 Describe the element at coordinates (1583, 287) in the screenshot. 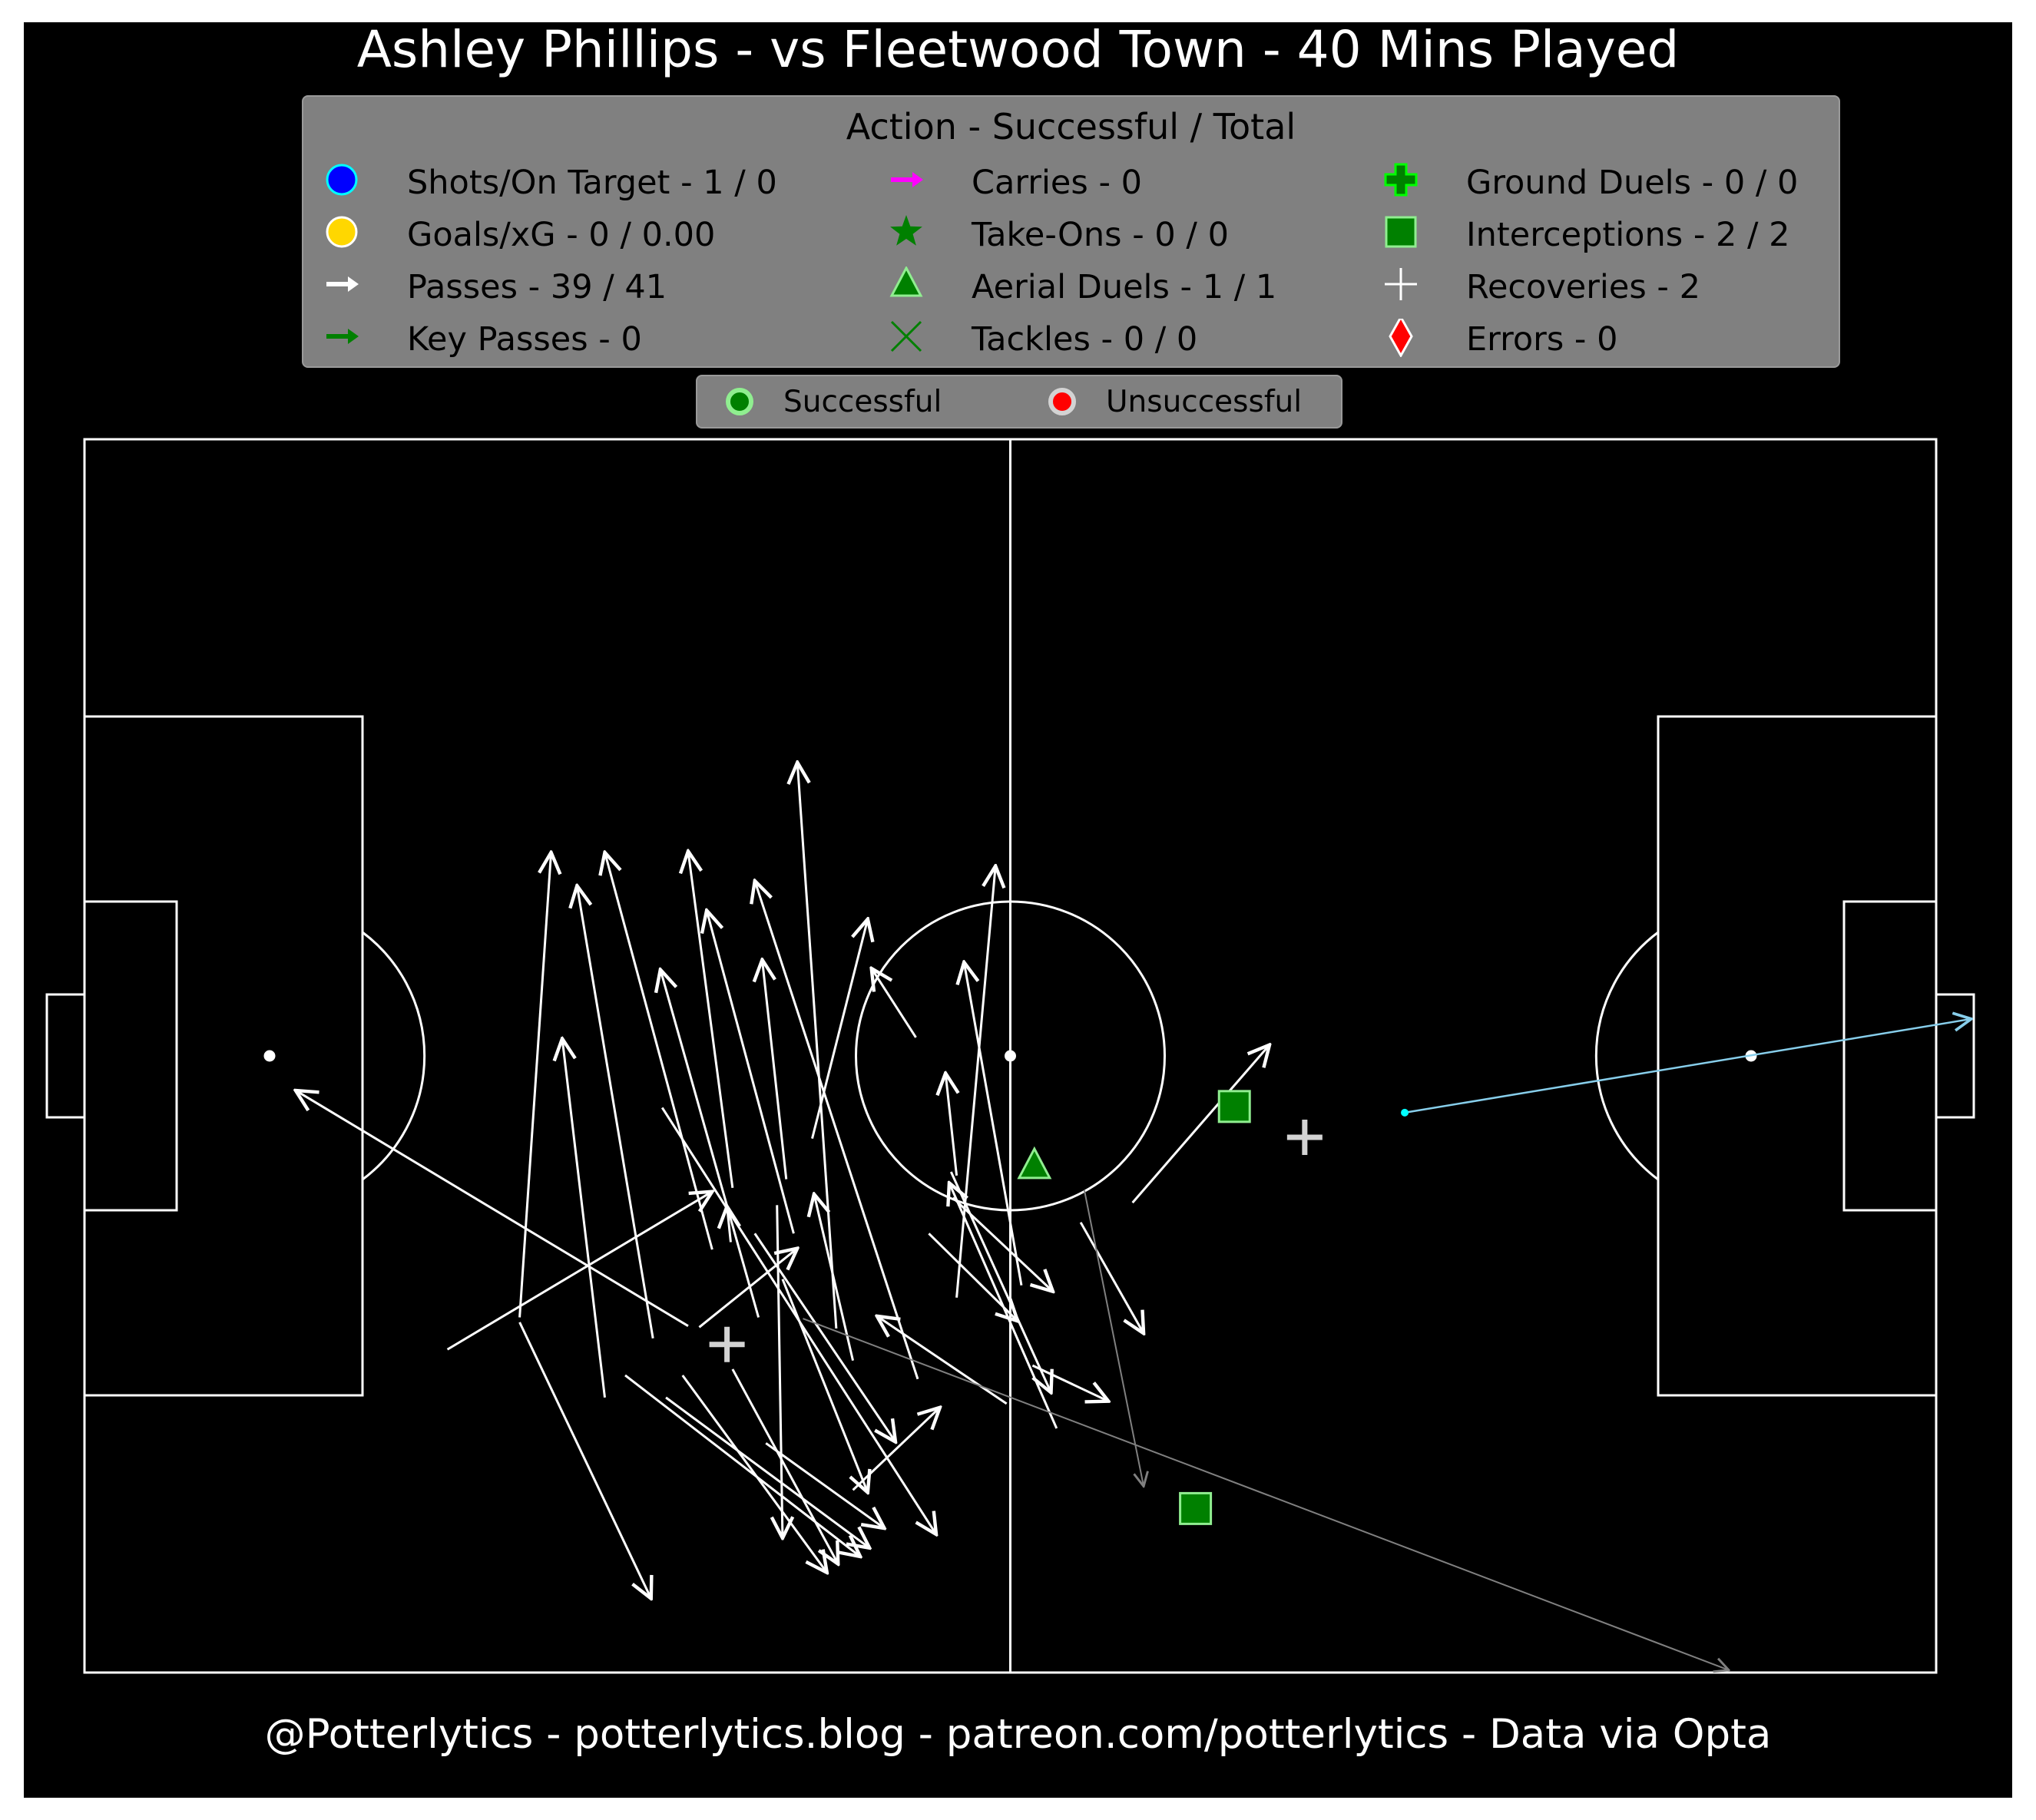

I see `legend-item-label: Recoveries - 2` at that location.